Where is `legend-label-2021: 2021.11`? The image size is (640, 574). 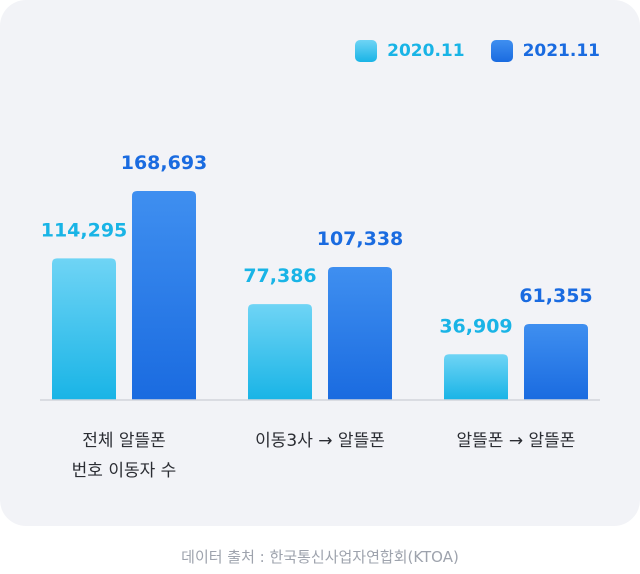
legend-label-2021: 2021.11 is located at coordinates (561, 51).